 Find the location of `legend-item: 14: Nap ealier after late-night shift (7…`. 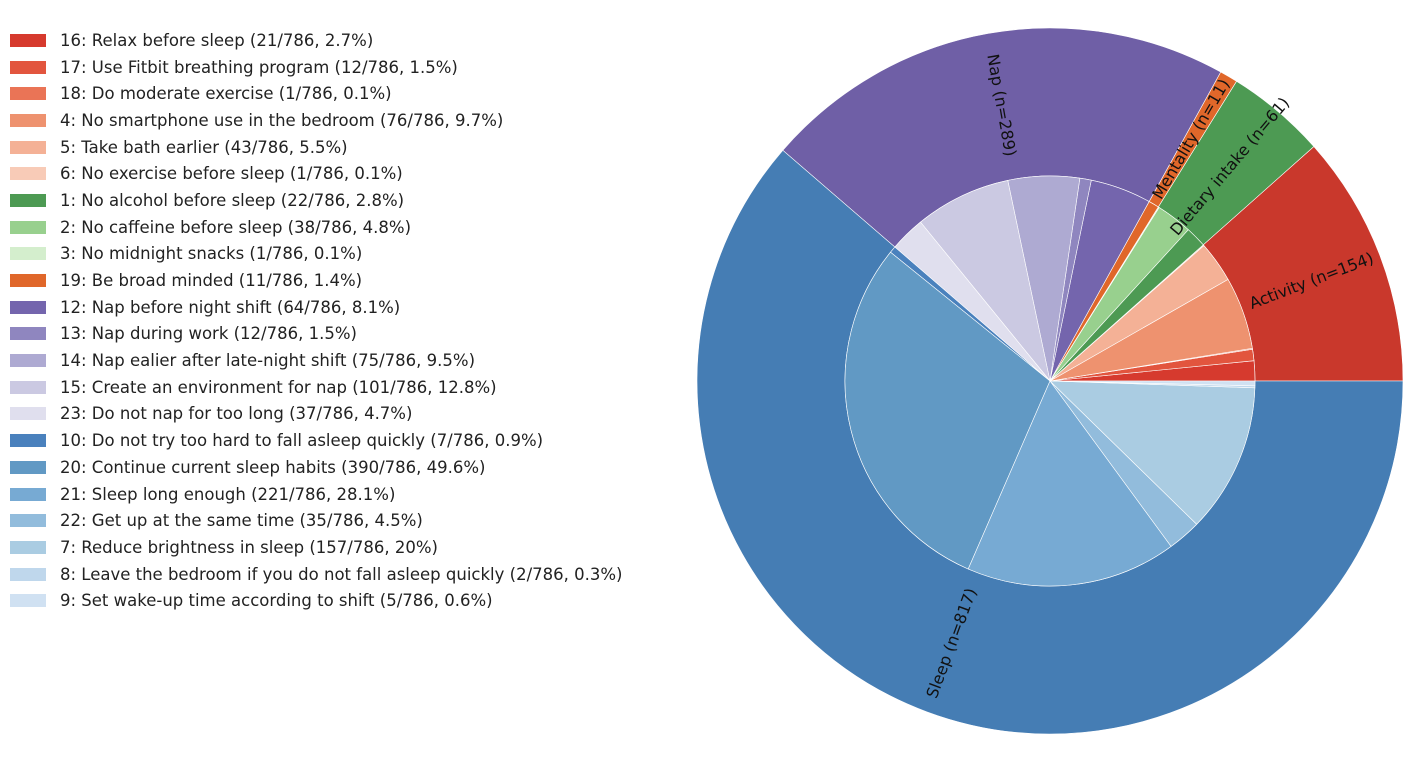

legend-item: 14: Nap ealier after late-night shift (7… is located at coordinates (316, 360).